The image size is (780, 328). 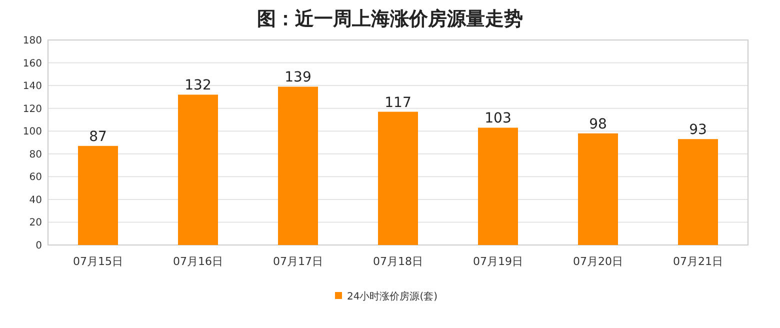 What do you see at coordinates (598, 124) in the screenshot?
I see `data-label: 98` at bounding box center [598, 124].